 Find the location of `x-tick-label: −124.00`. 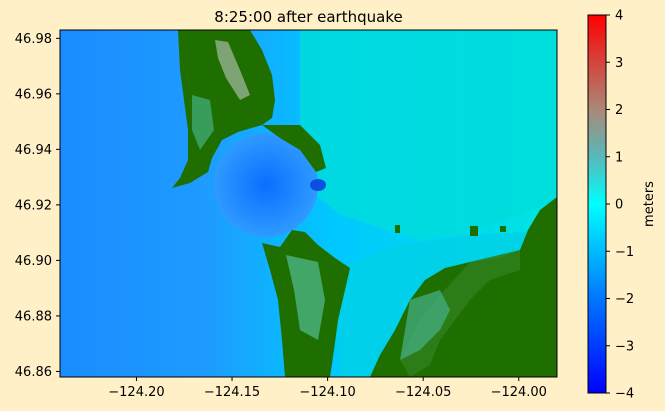

x-tick-label: −124.00 is located at coordinates (519, 392).